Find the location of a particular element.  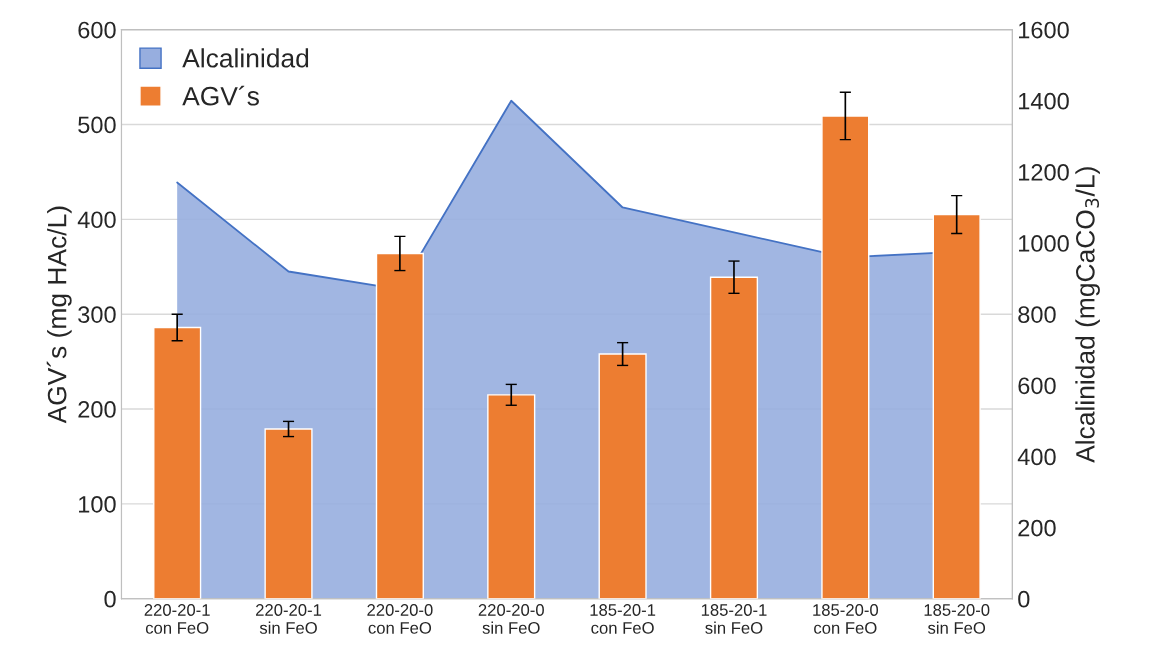

y-tick-label: 0 is located at coordinates (110, 599).